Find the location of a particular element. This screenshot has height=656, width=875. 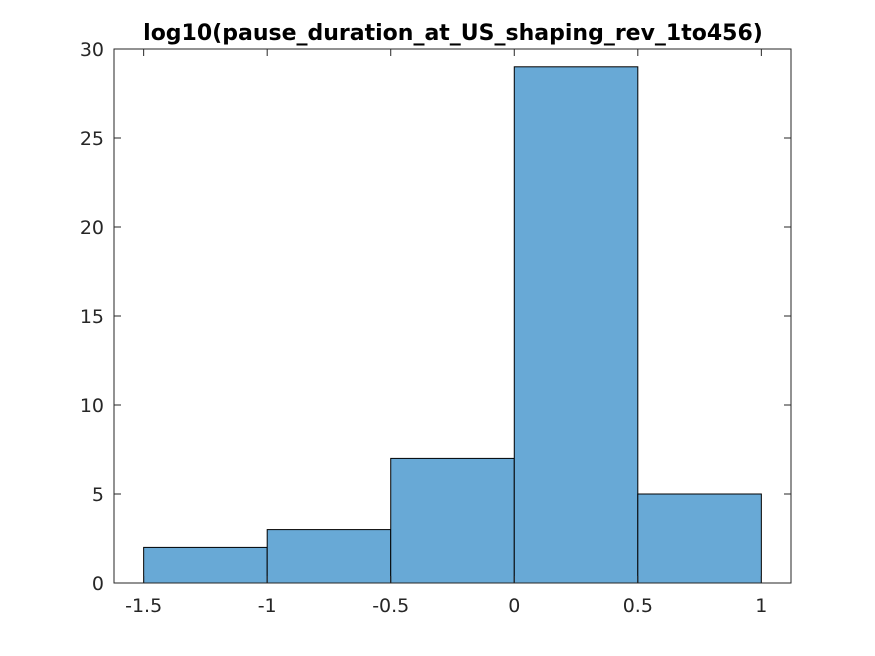

y-tick-label-0: 0 is located at coordinates (98, 584).